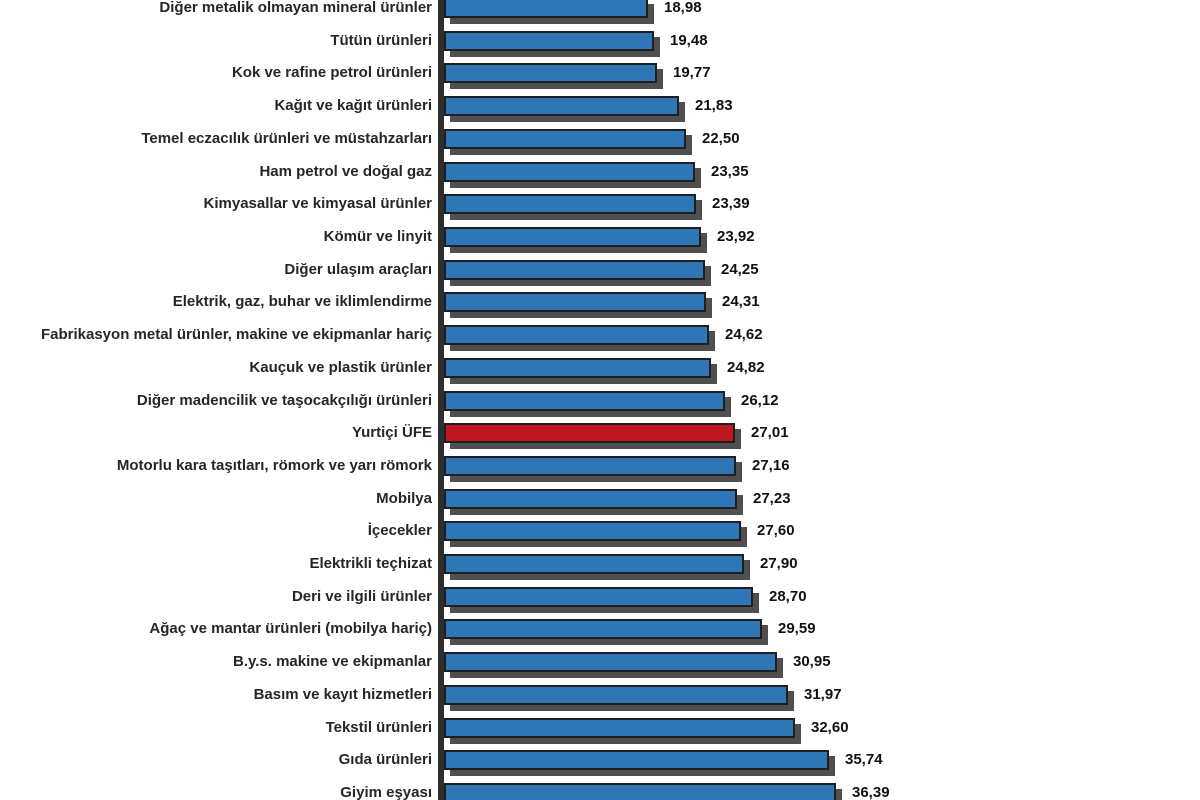  What do you see at coordinates (692, 73) in the screenshot?
I see `value-label: 19,77` at bounding box center [692, 73].